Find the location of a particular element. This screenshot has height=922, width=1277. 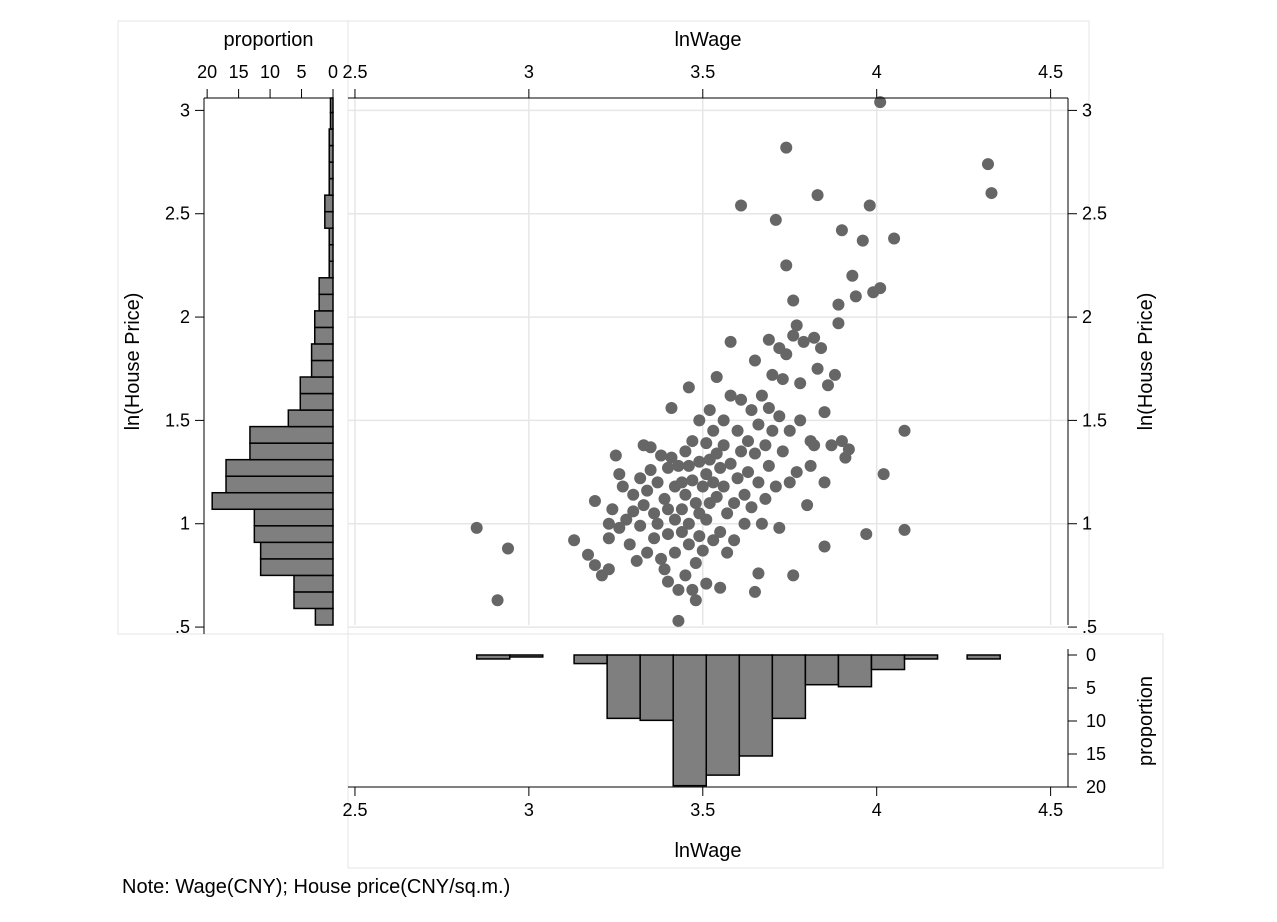

right-y-axis-title: ln(House Price) is located at coordinates (1146, 362).